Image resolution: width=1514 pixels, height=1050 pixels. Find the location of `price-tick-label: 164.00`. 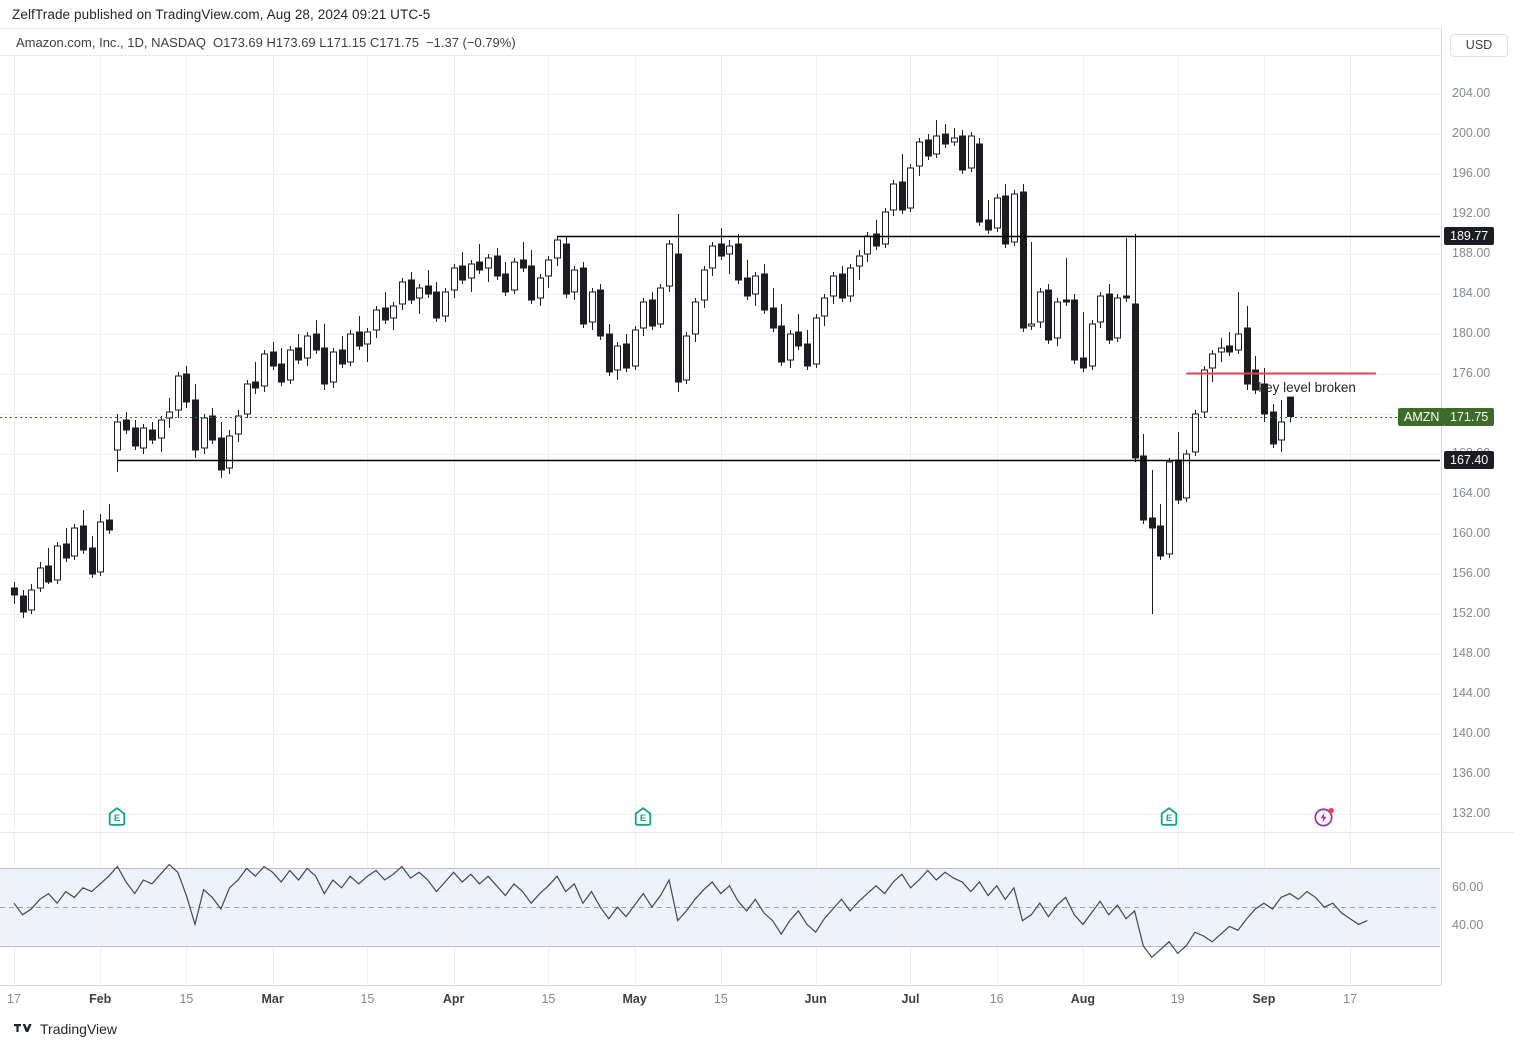

price-tick-label: 164.00 is located at coordinates (1471, 493).